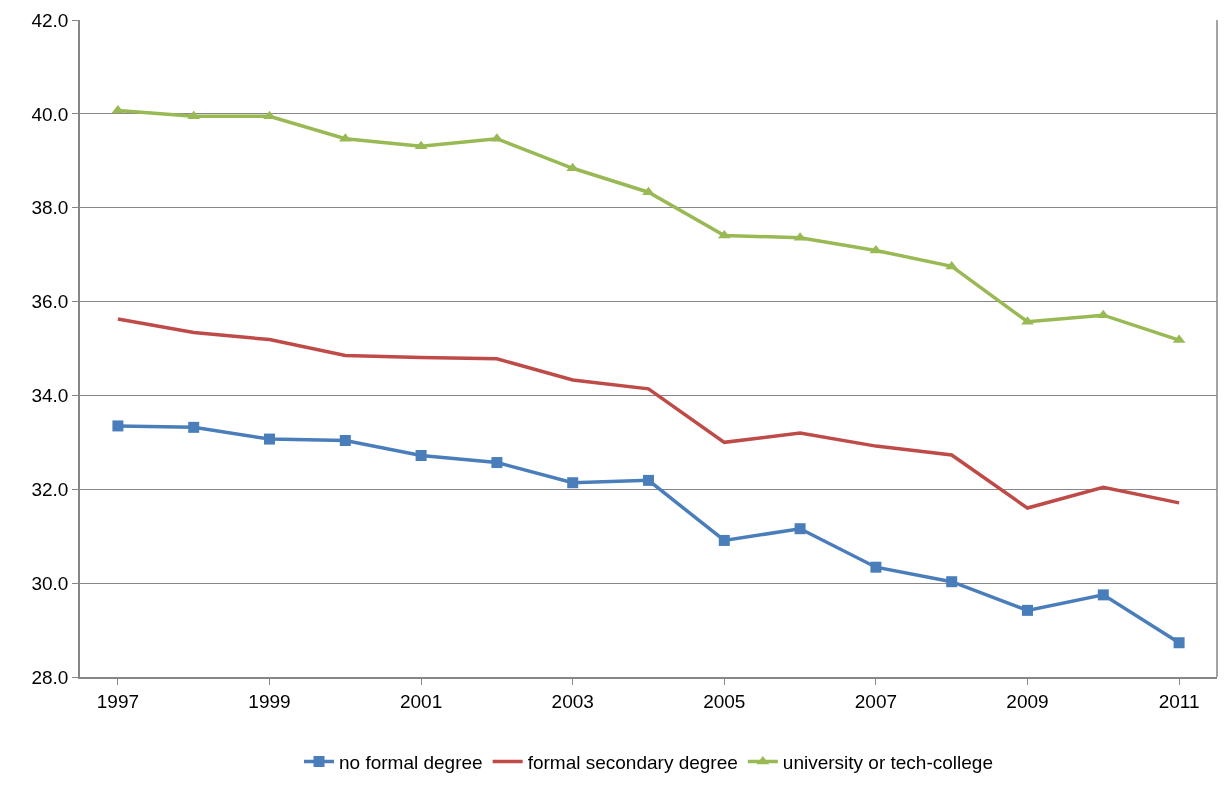 The height and width of the screenshot is (789, 1225). Describe the element at coordinates (887, 762) in the screenshot. I see `legend-label: university or tech-college` at that location.